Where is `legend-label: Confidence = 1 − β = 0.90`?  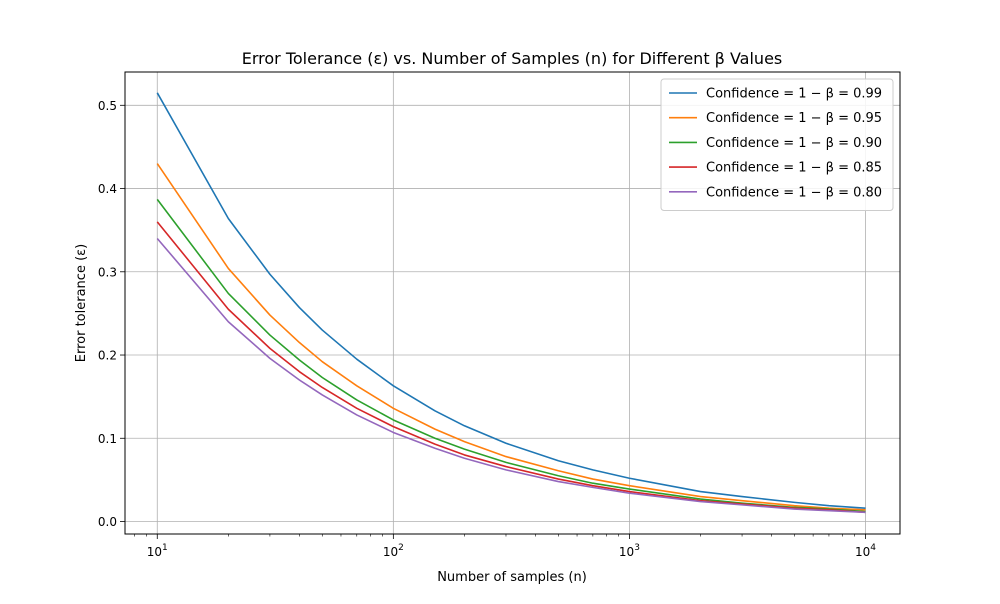
legend-label: Confidence = 1 − β = 0.90 is located at coordinates (794, 143).